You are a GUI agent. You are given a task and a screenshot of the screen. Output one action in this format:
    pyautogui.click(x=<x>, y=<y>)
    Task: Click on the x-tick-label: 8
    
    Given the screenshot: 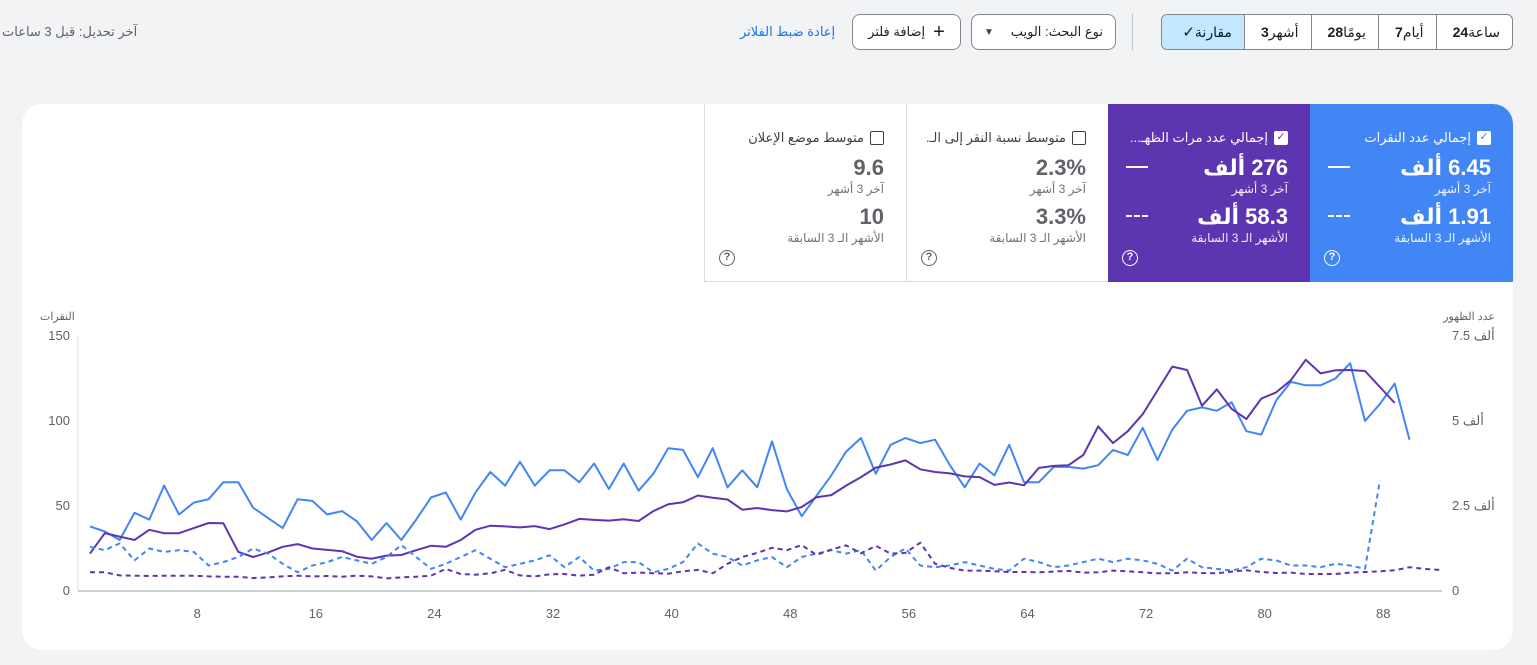 What is the action you would take?
    pyautogui.click(x=197, y=613)
    